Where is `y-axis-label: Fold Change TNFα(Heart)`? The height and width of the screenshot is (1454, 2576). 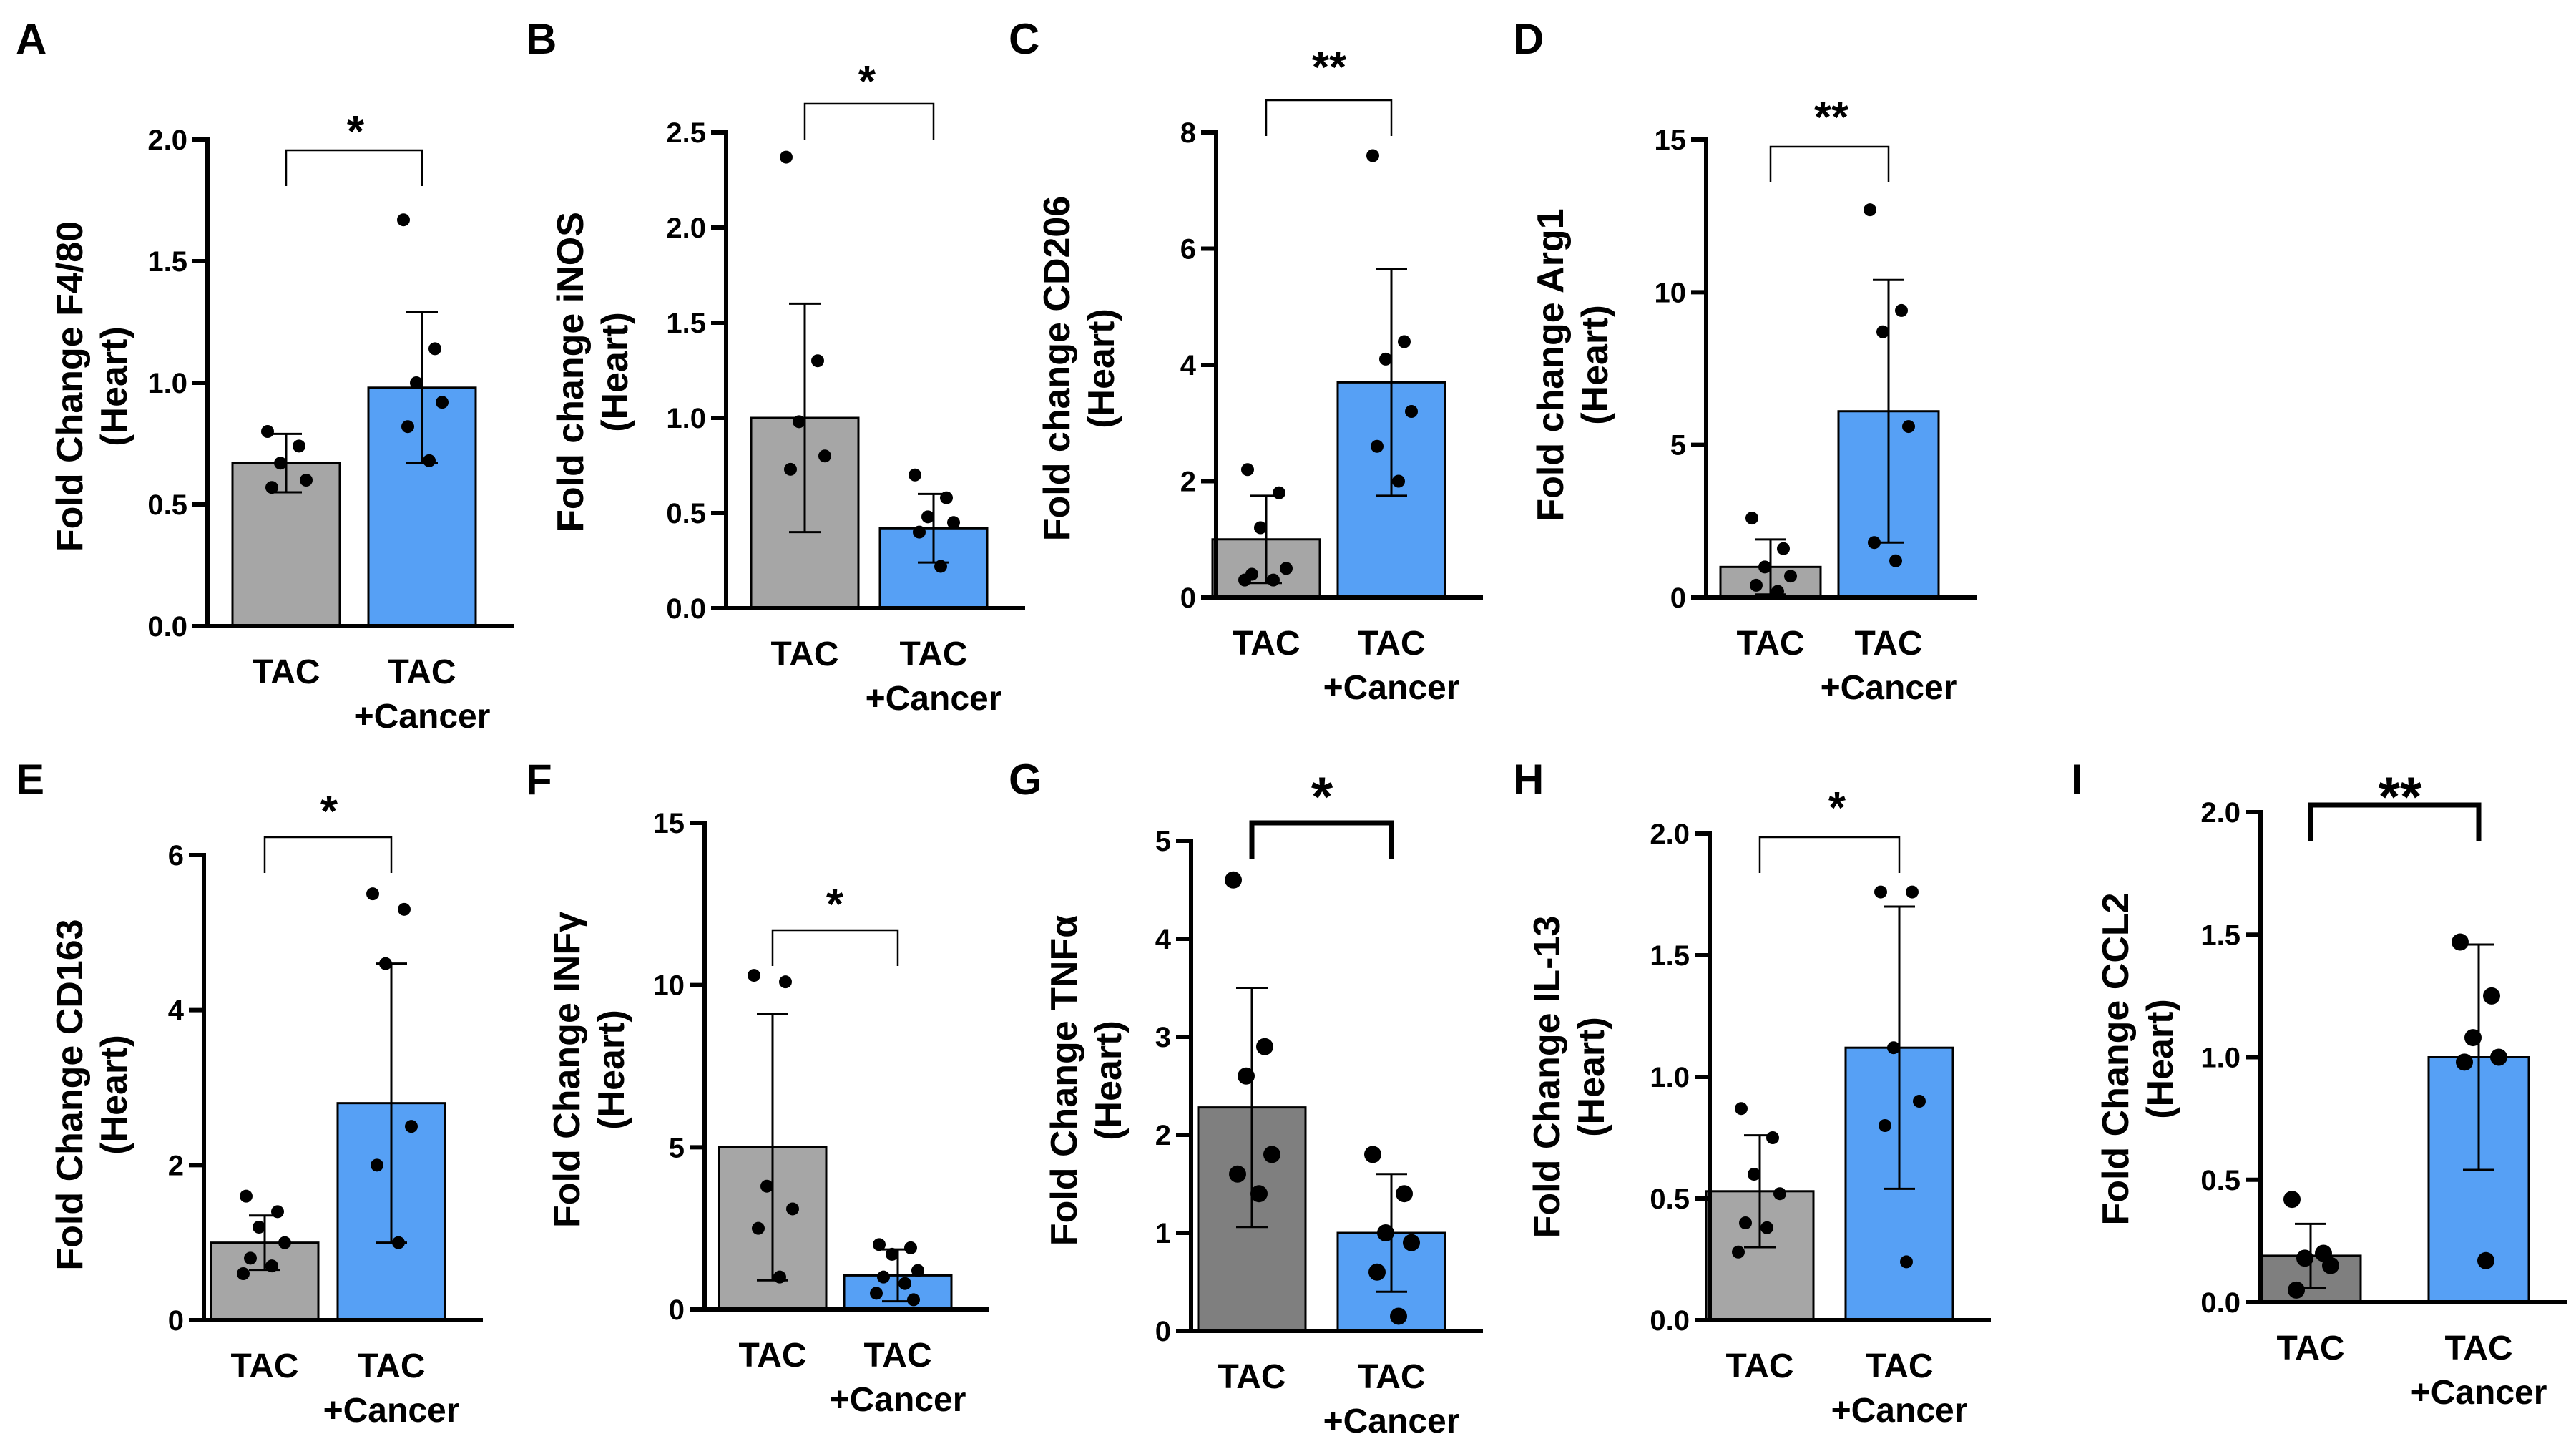
y-axis-label: Fold Change TNFα(Heart) is located at coordinates (1087, 1080).